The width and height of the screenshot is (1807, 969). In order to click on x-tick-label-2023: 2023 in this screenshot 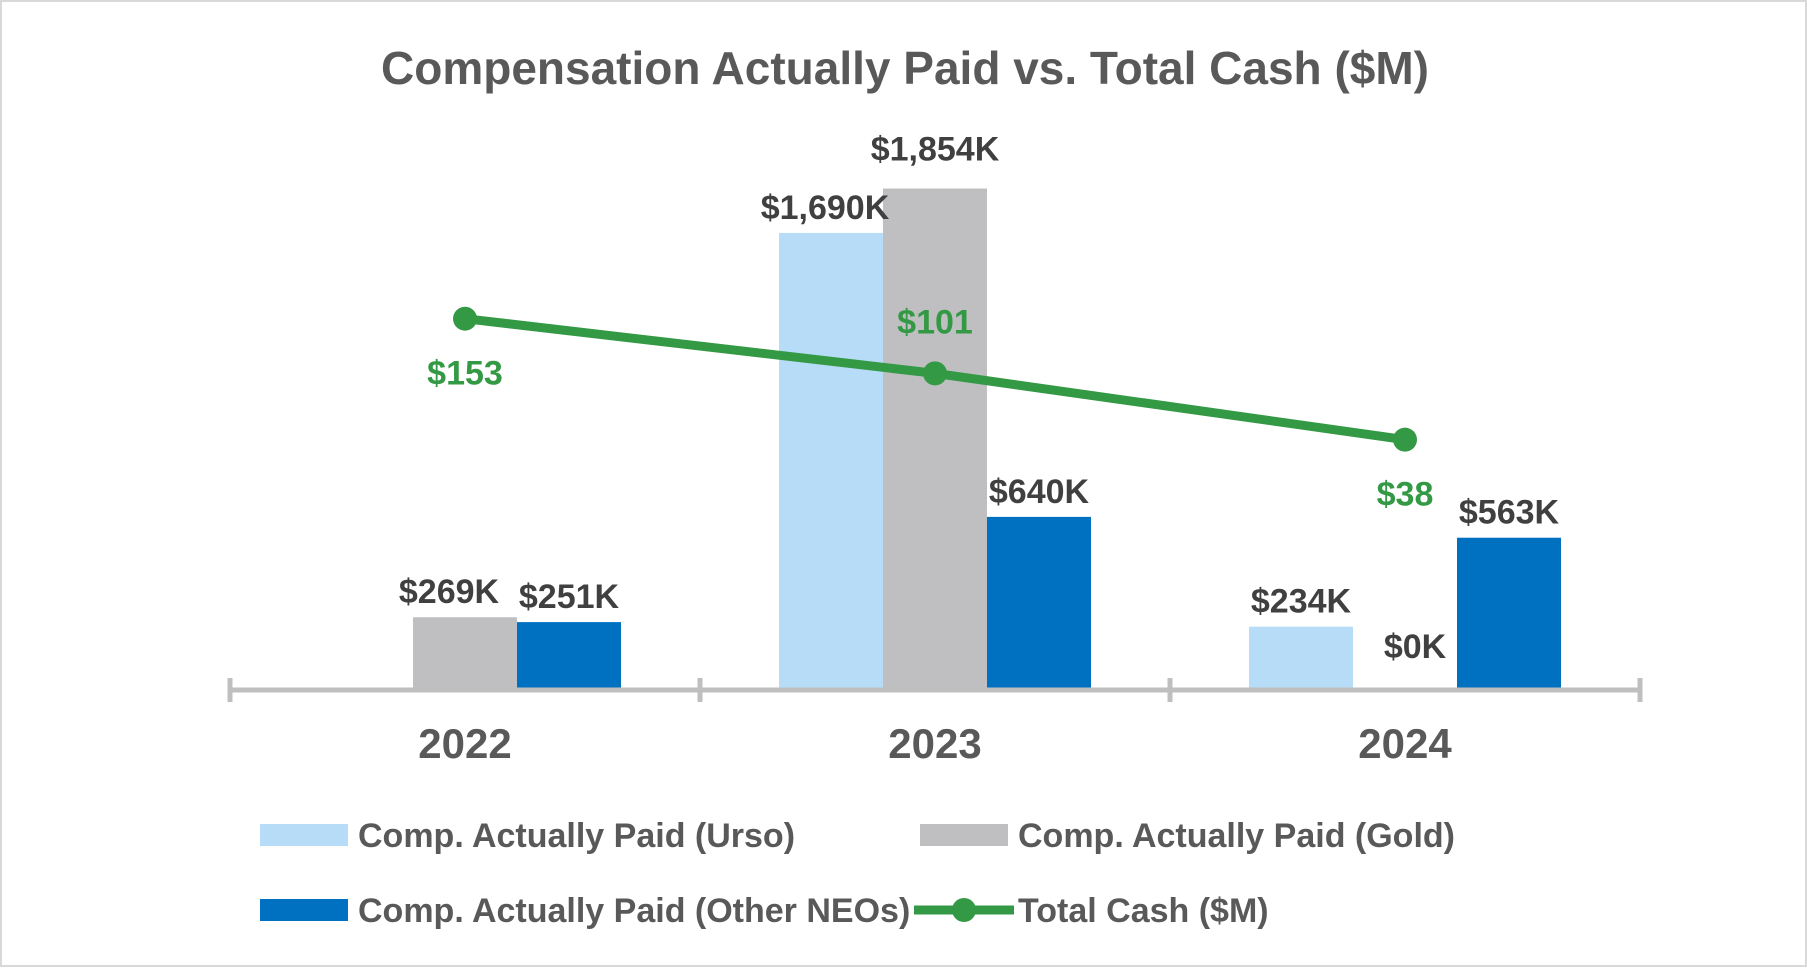, I will do `click(934, 743)`.